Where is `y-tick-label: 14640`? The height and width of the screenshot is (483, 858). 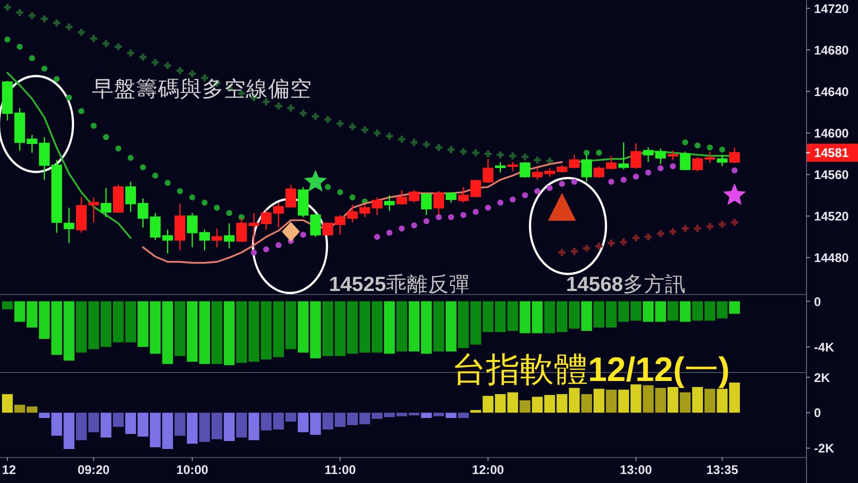
y-tick-label: 14640 is located at coordinates (831, 91).